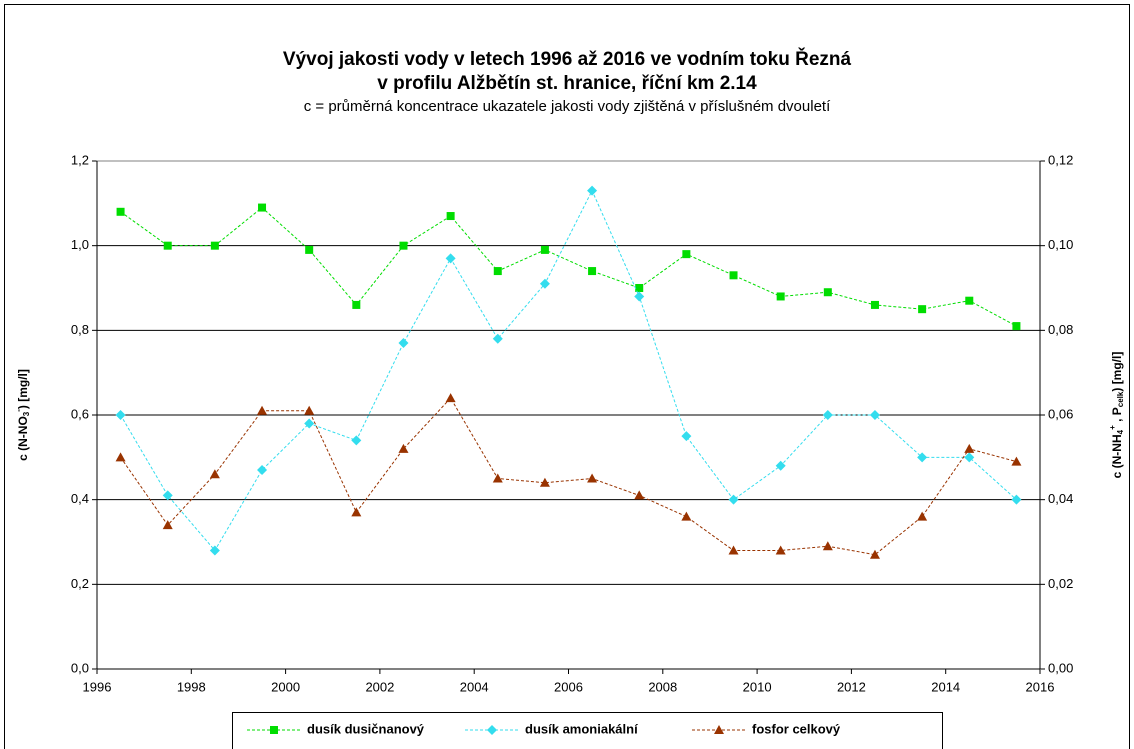 The width and height of the screenshot is (1134, 749). I want to click on legend-label: dusík amoniakální, so click(581, 728).